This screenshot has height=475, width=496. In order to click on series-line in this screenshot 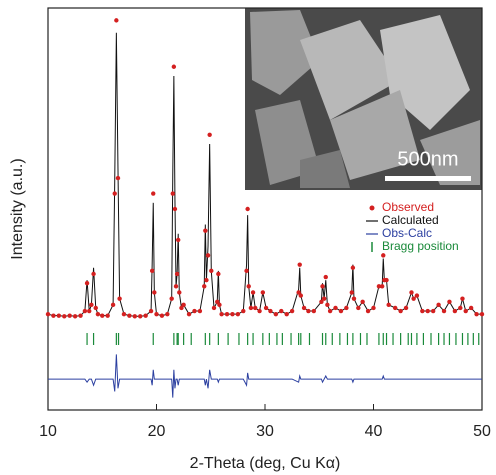, I will do `click(265, 376)`.